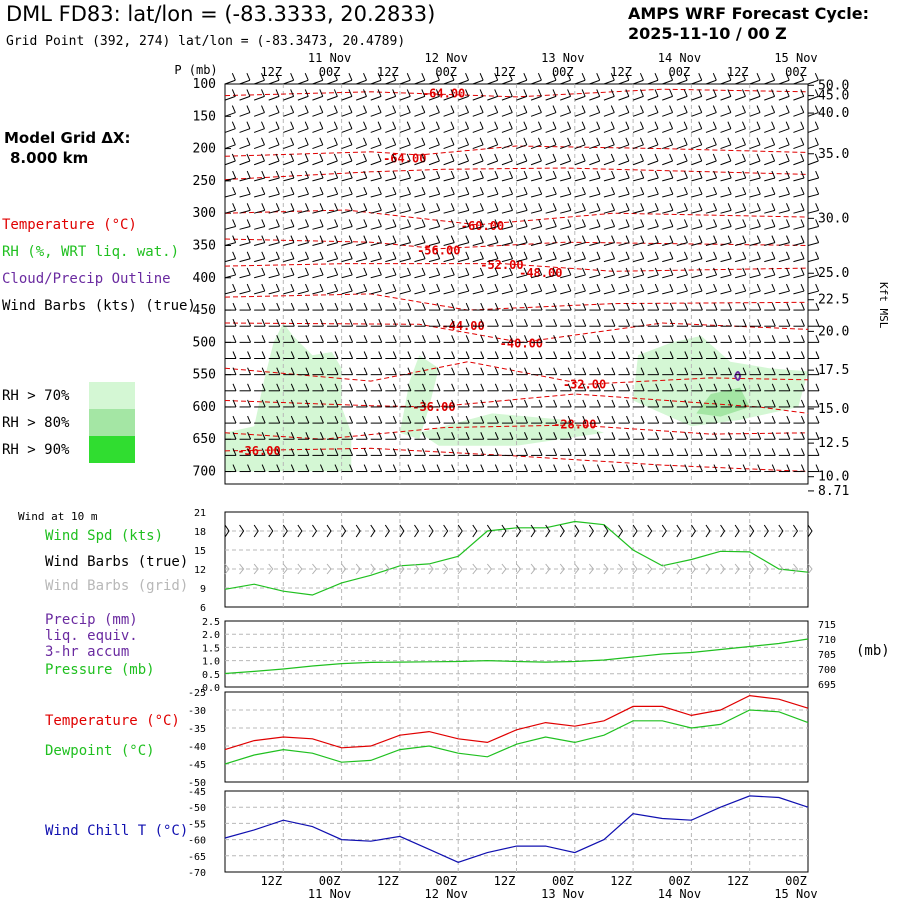 Image resolution: width=900 pixels, height=900 pixels. Describe the element at coordinates (49, 158) in the screenshot. I see `grid-dx-value: 8.000 km` at that location.